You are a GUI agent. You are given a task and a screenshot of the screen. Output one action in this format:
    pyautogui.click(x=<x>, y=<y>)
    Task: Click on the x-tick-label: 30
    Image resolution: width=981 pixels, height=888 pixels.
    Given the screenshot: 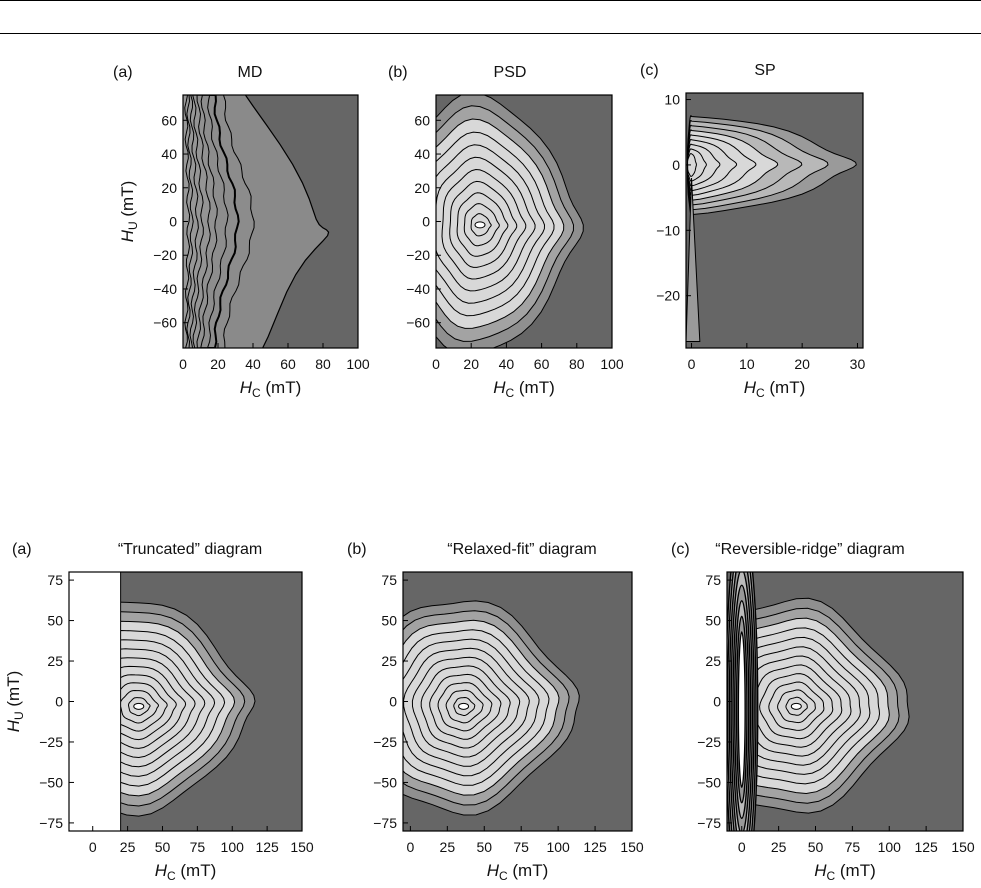 What is the action you would take?
    pyautogui.click(x=858, y=364)
    